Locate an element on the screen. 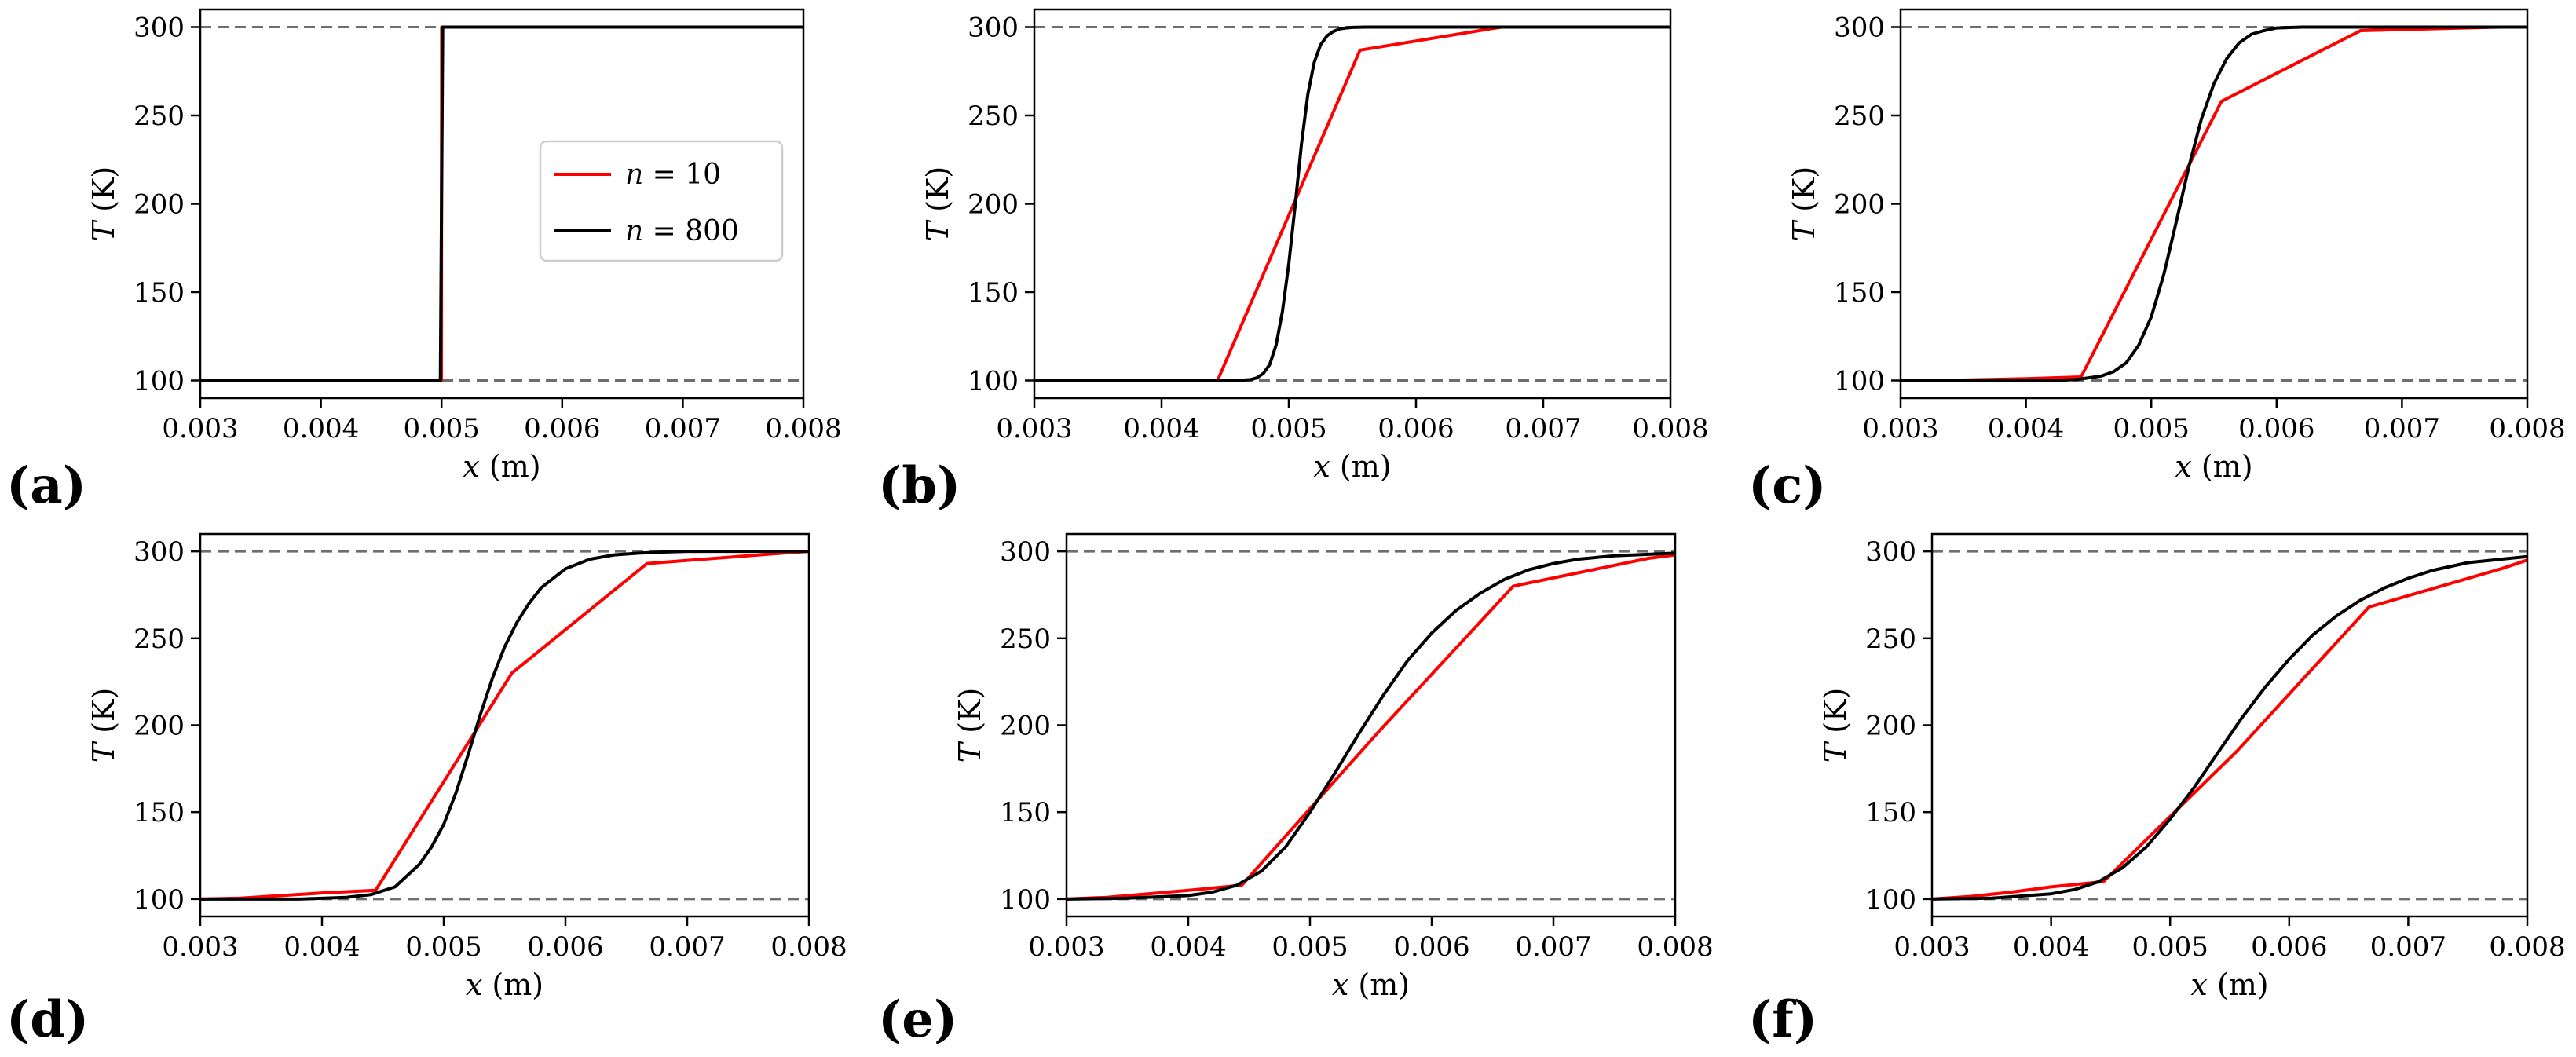 The height and width of the screenshot is (1057, 2576). panel-label: (a) is located at coordinates (46, 485).